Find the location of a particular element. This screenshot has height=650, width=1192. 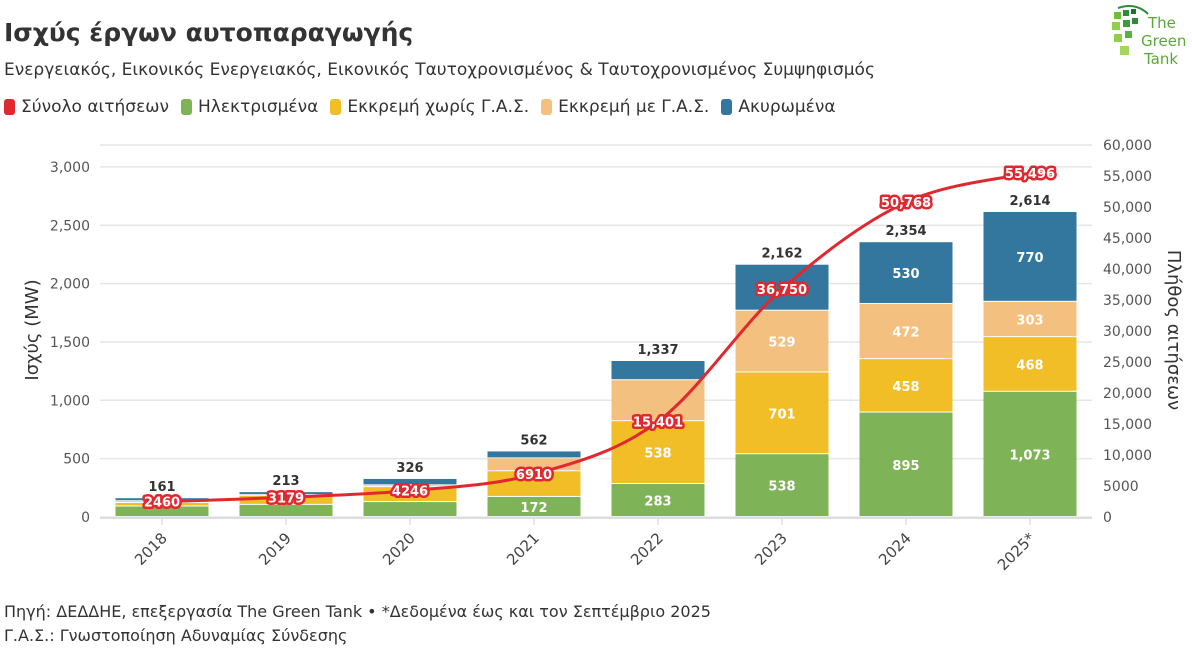

y-tick-label: 2,500 is located at coordinates (70, 226).